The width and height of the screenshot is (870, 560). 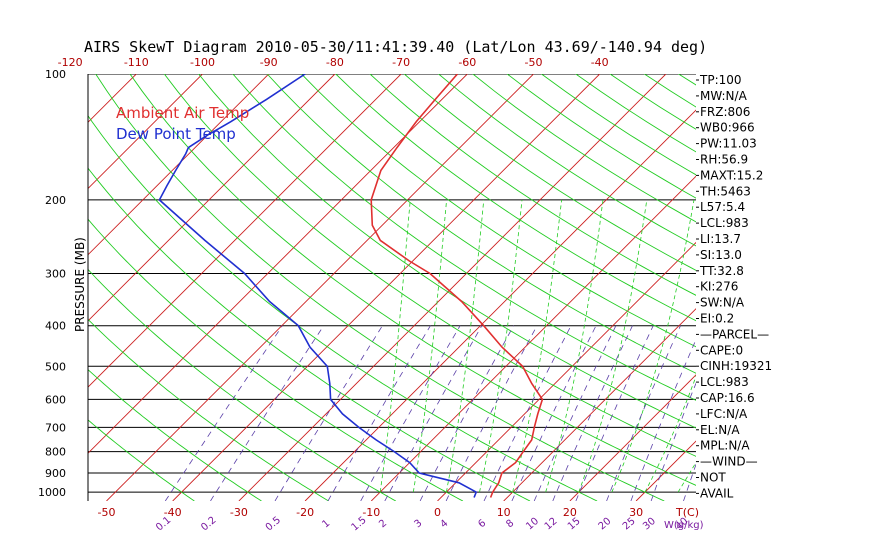 I want to click on mixing-ratio-tick: 4, so click(x=444, y=524).